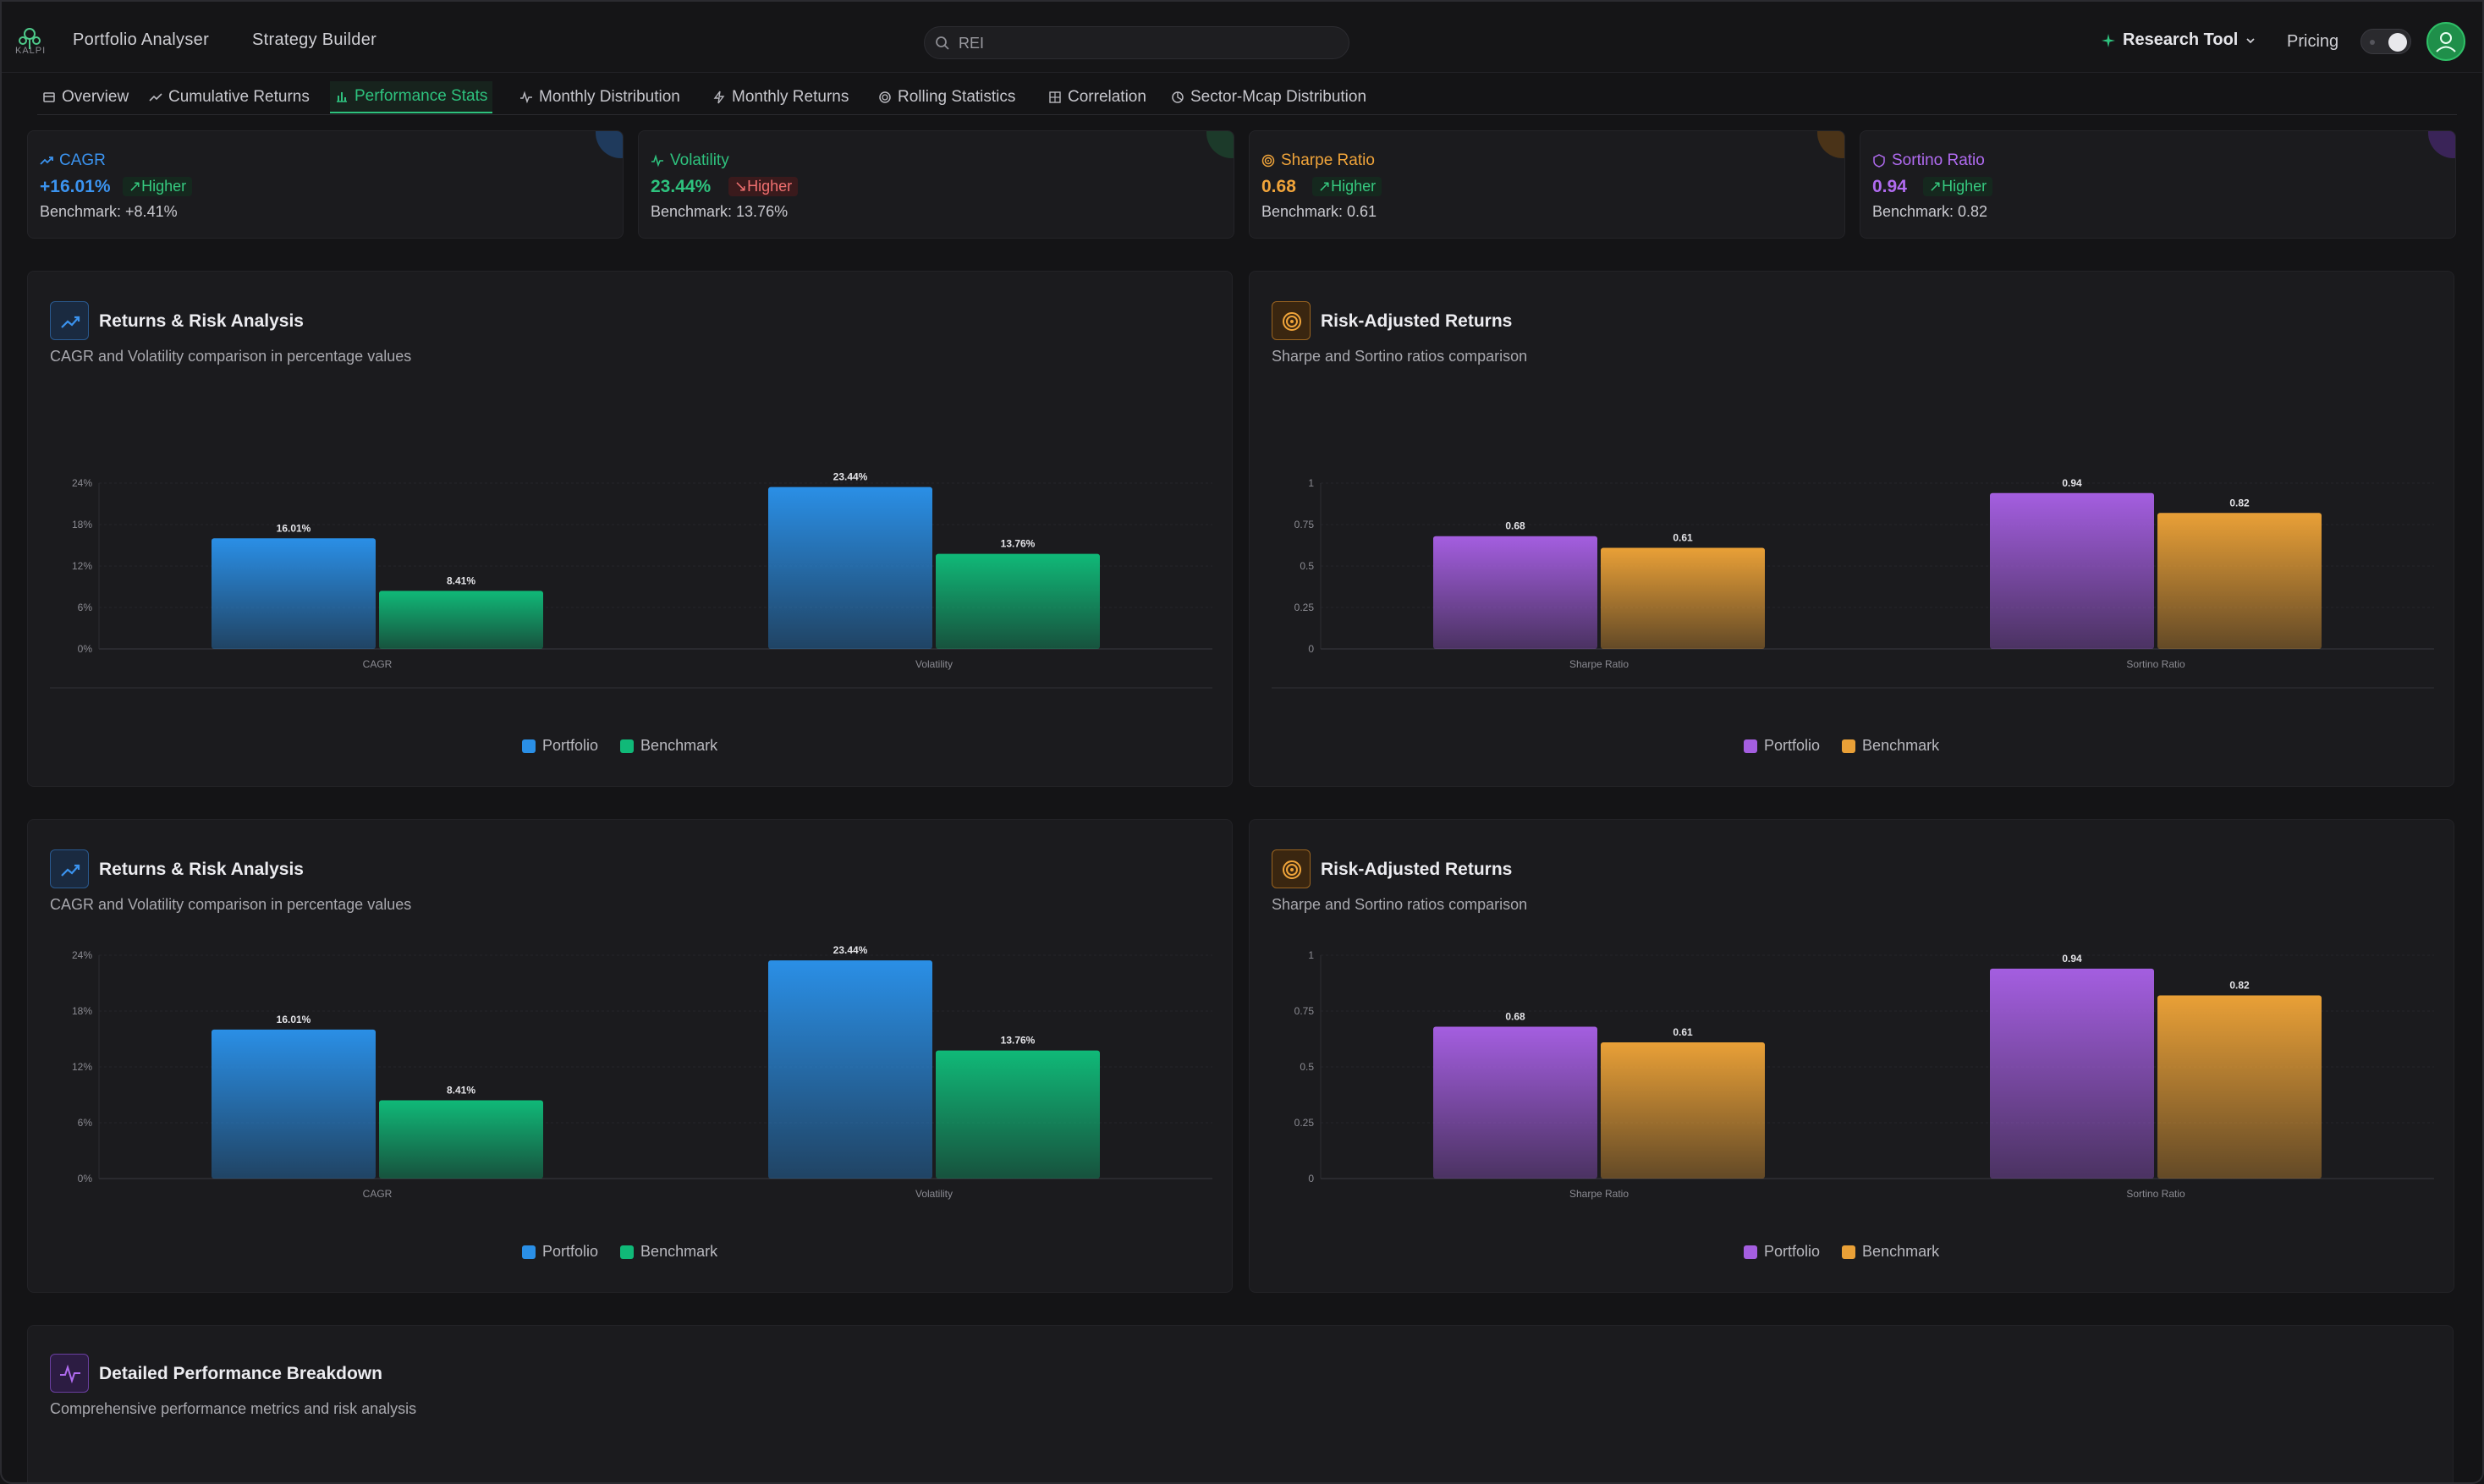  I want to click on nav-portfolio-analyser: Portfolio Analyser, so click(141, 39).